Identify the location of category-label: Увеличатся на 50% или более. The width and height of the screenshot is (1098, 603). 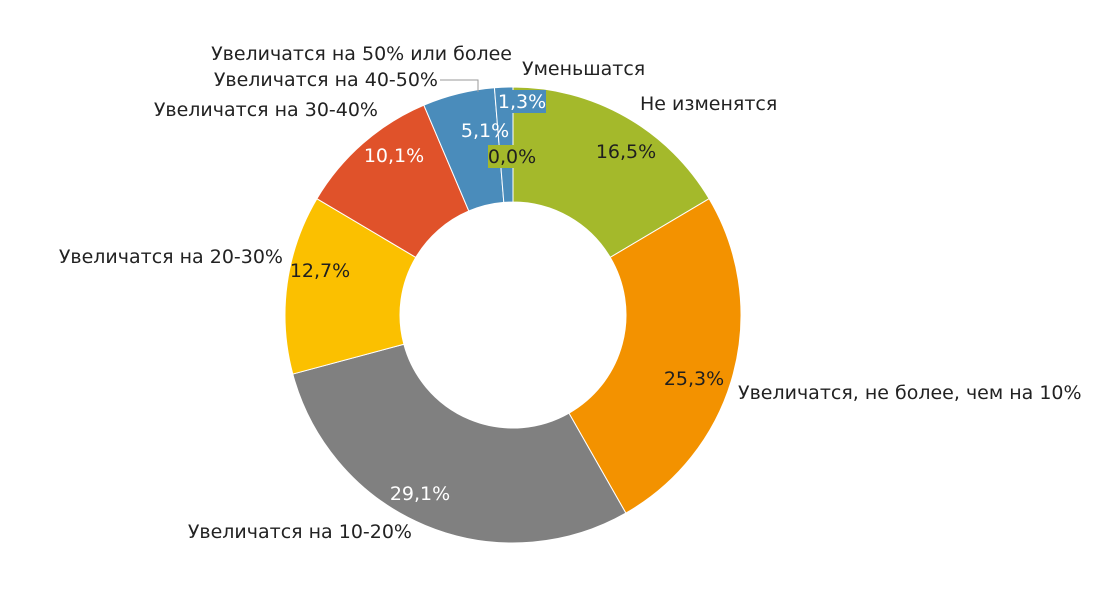
(361, 54).